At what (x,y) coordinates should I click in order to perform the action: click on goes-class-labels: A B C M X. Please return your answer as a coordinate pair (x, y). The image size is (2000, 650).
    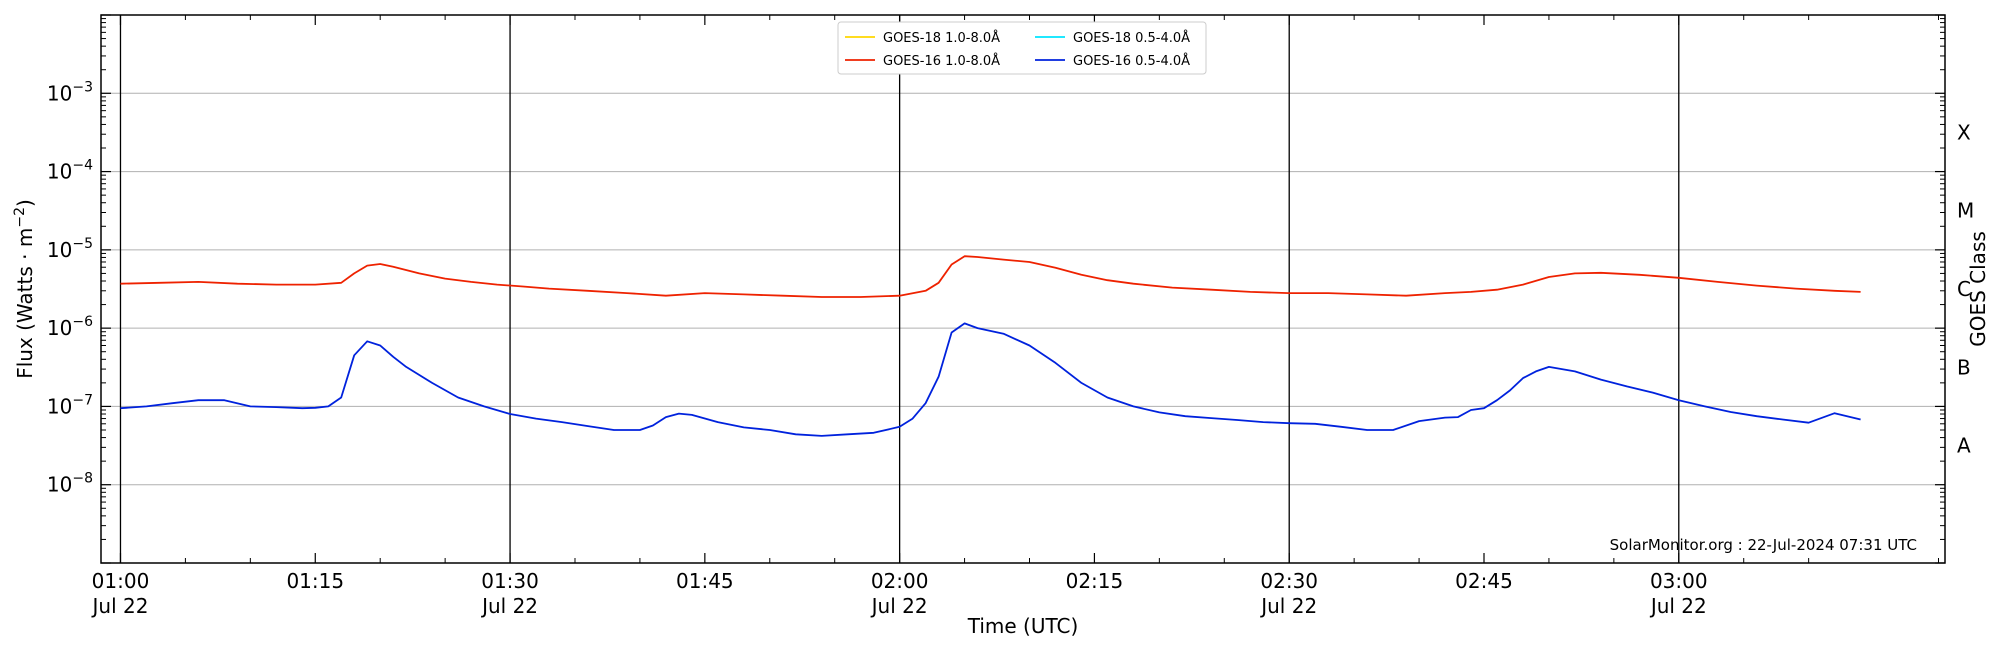
    Looking at the image, I should click on (1965, 288).